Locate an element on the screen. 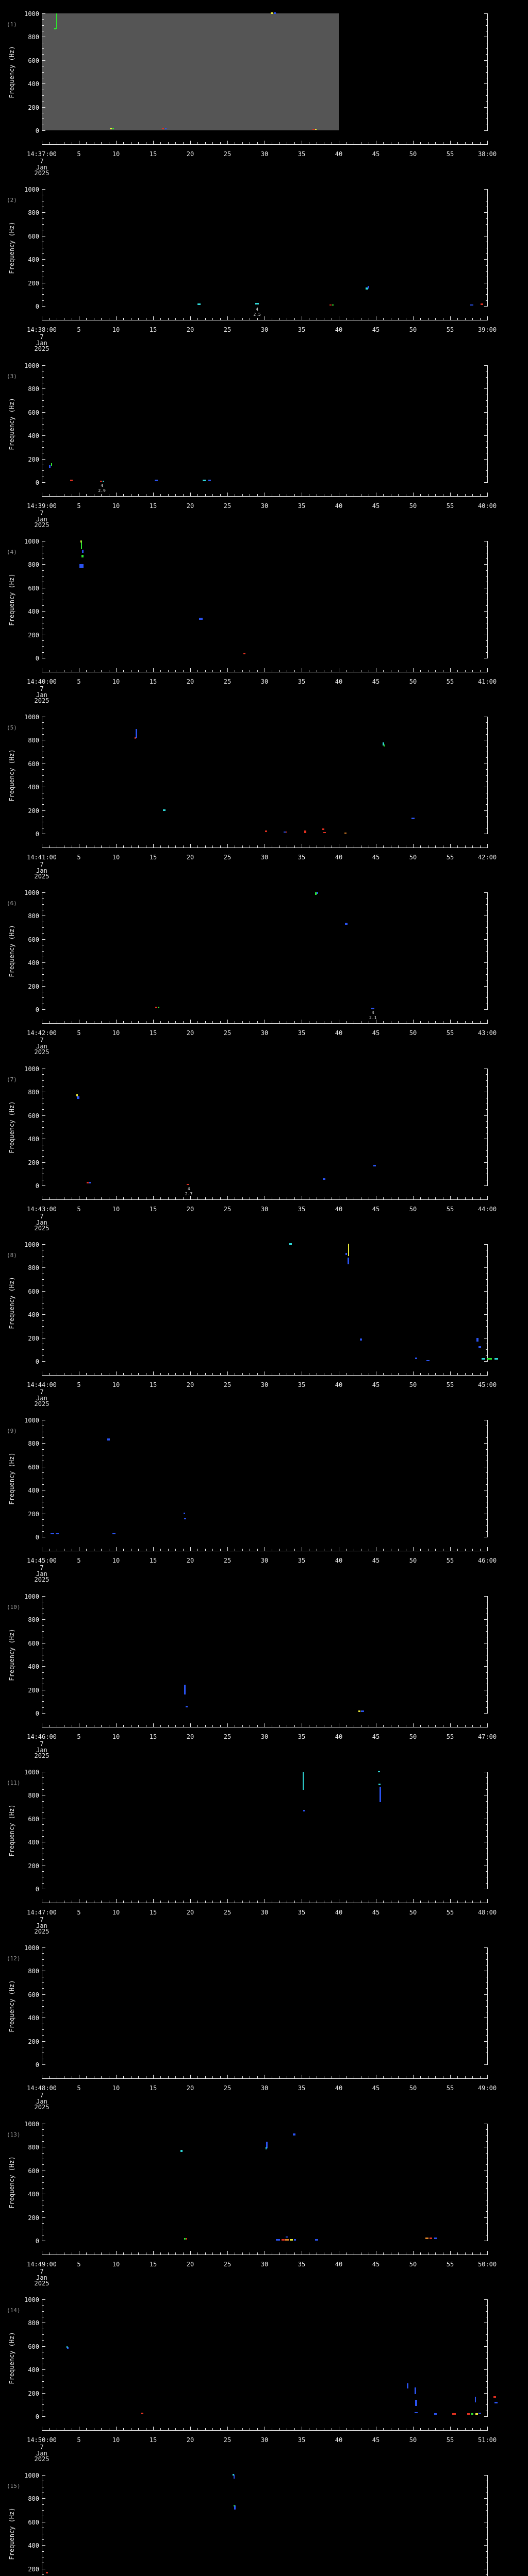  panel-index-label: (4) is located at coordinates (12, 552).